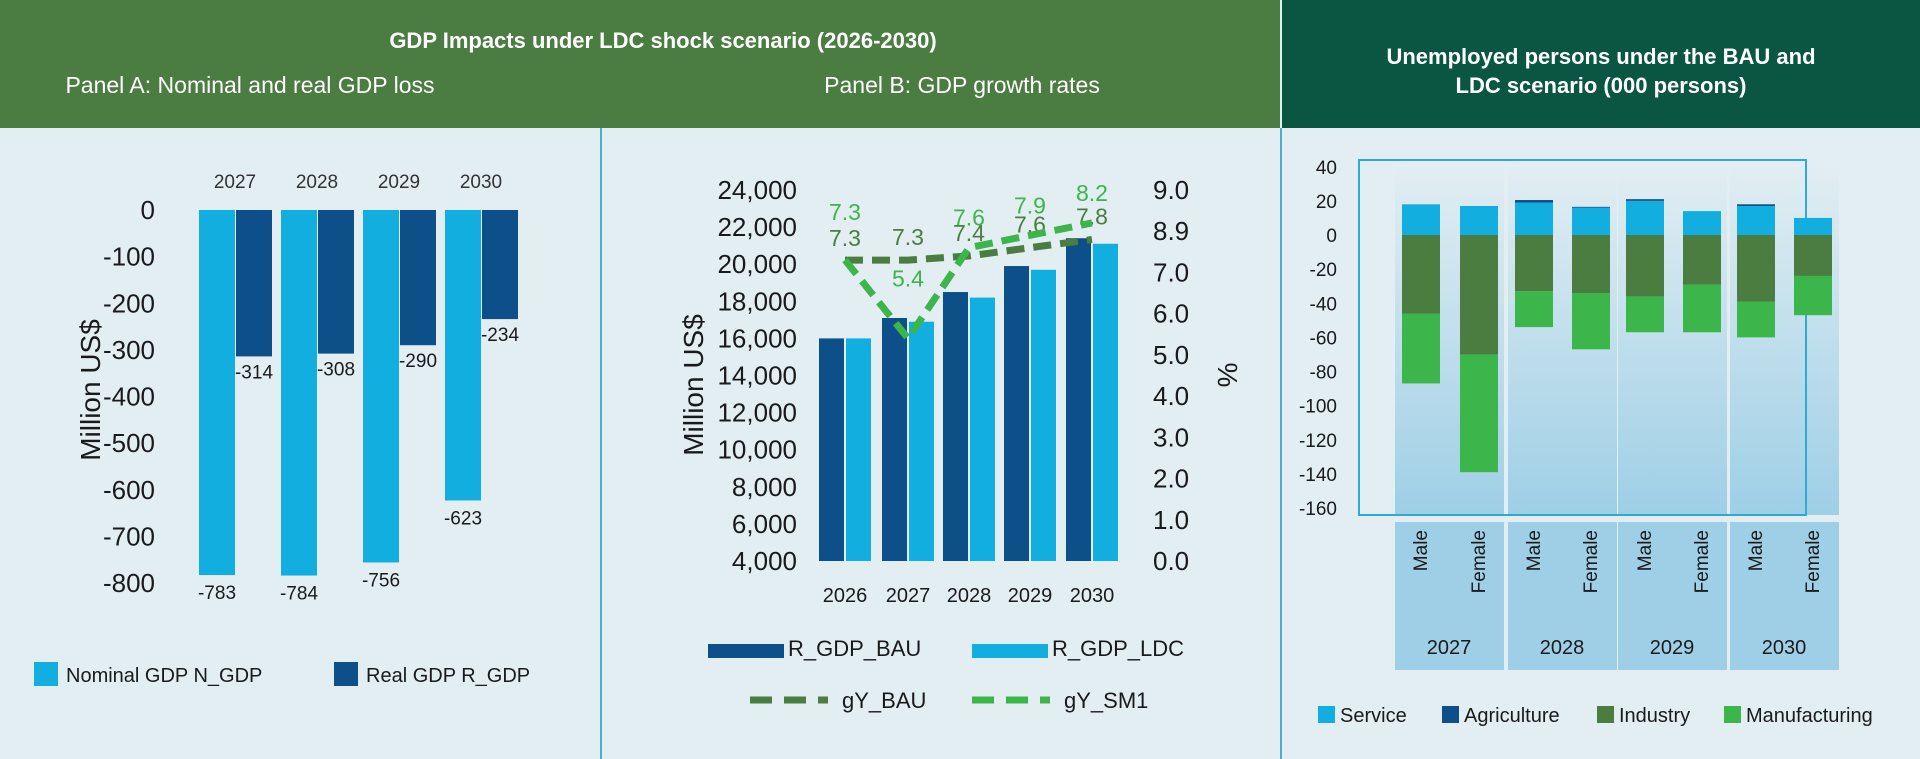 Image resolution: width=1920 pixels, height=759 pixels. I want to click on panel-b-line-label: 7.6, so click(969, 218).